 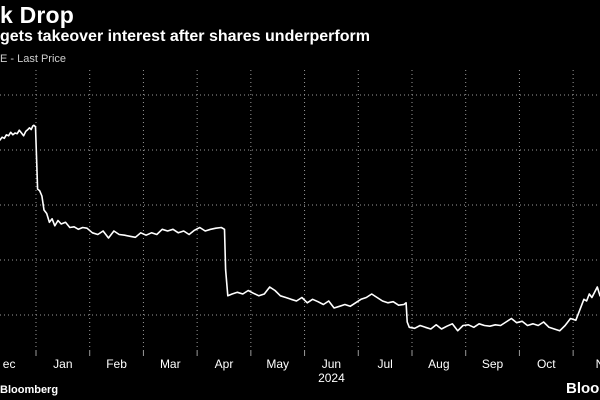 What do you see at coordinates (116, 364) in the screenshot?
I see `x-tick-label: Feb` at bounding box center [116, 364].